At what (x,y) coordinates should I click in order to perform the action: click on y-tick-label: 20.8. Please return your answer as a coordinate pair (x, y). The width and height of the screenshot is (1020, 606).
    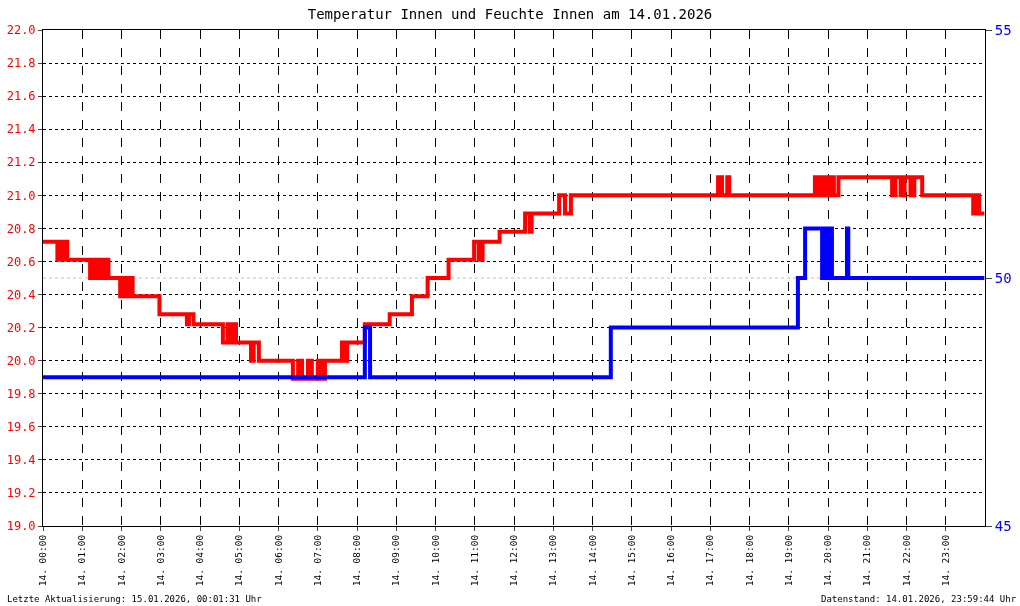
    Looking at the image, I should click on (21, 228).